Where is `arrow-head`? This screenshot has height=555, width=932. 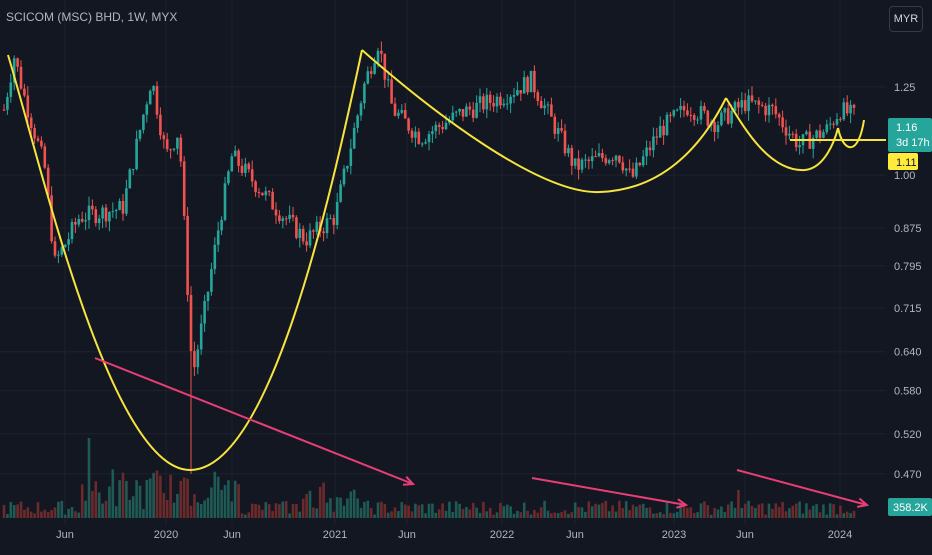
arrow-head is located at coordinates (682, 503).